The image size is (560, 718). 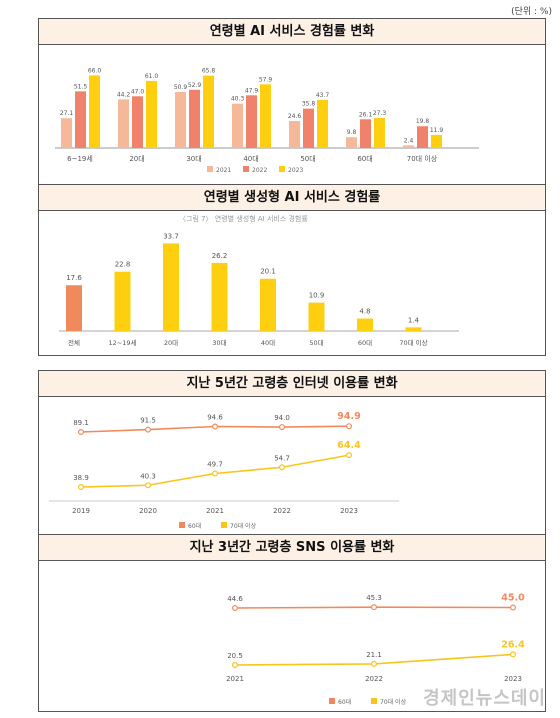 What do you see at coordinates (243, 218) in the screenshot?
I see `chart2-subtitle: 〈그림 7〉 연령별 생성형 AI 서비스 경험률` at bounding box center [243, 218].